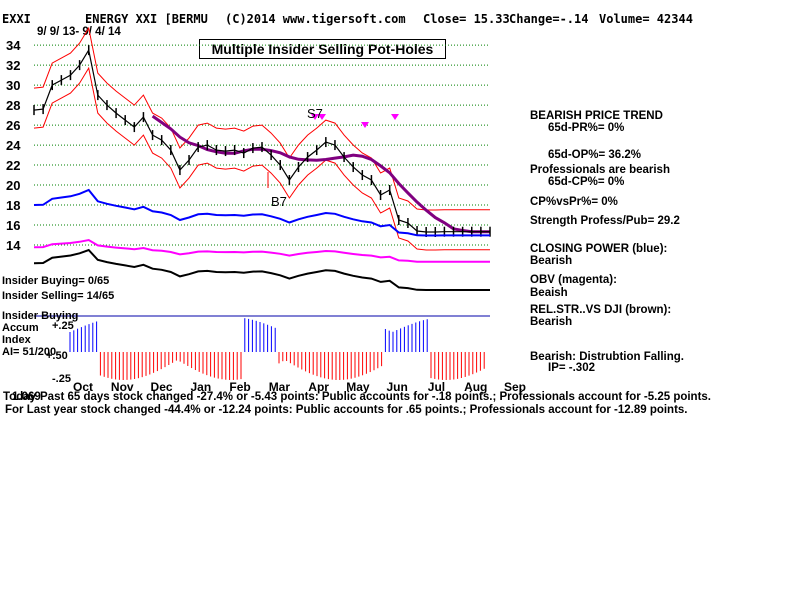  Describe the element at coordinates (261, 212) in the screenshot. I see `closing-power-line` at that location.